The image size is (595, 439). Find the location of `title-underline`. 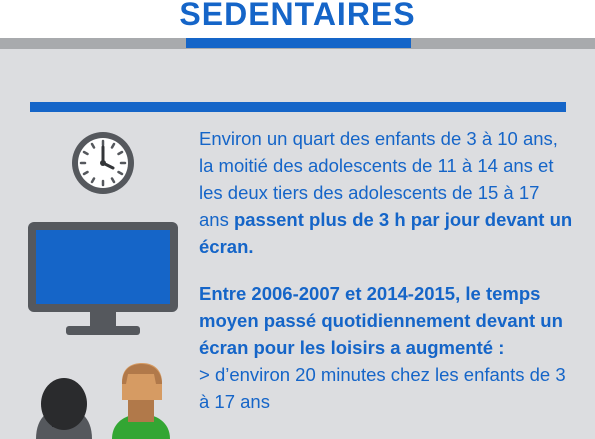

title-underline is located at coordinates (298, 43).